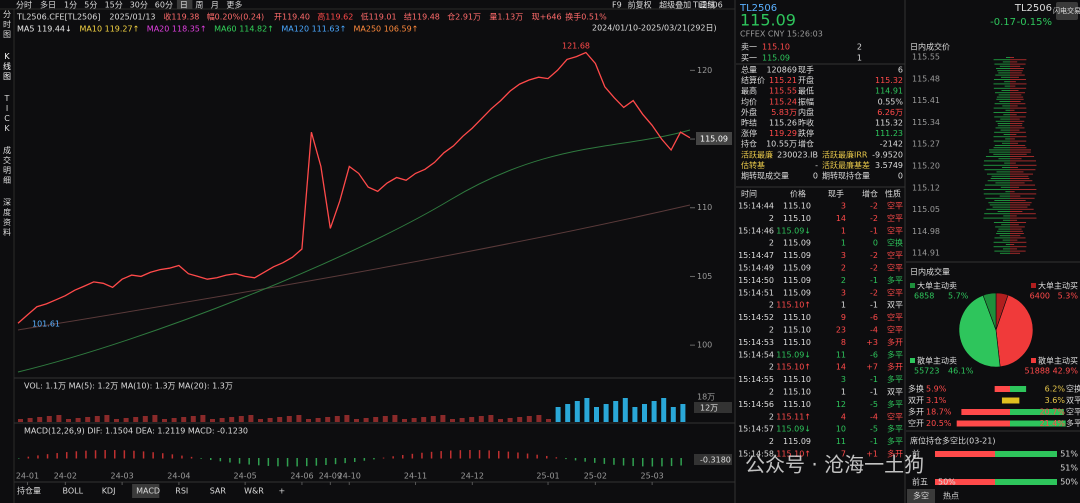 This screenshot has height=503, width=1080. Describe the element at coordinates (617, 5) in the screenshot. I see `toolbar-button: F9` at that location.